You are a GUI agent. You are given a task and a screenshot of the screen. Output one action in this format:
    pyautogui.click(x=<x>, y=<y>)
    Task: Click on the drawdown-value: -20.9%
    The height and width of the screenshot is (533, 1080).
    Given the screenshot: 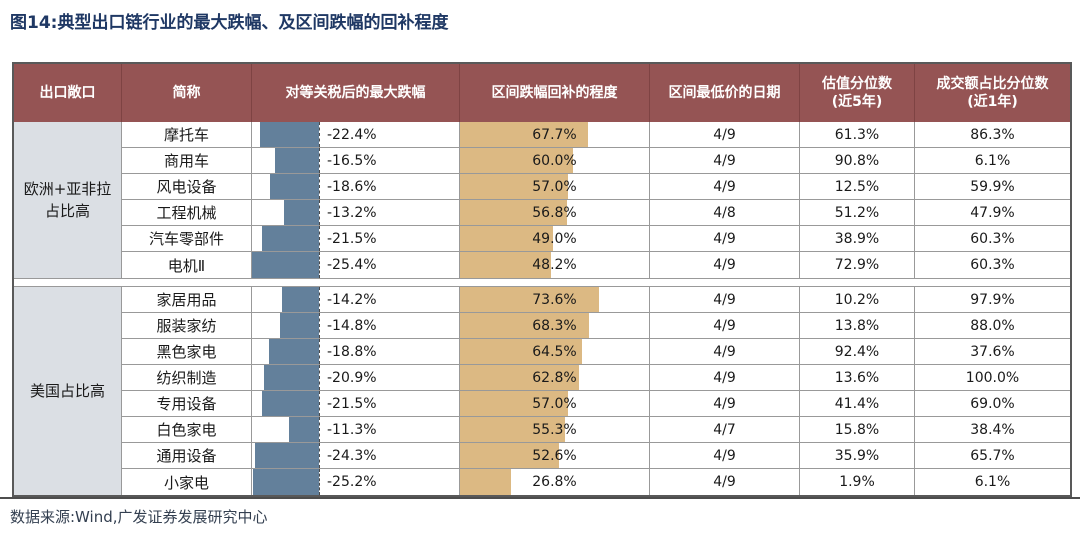 What is the action you would take?
    pyautogui.click(x=352, y=377)
    